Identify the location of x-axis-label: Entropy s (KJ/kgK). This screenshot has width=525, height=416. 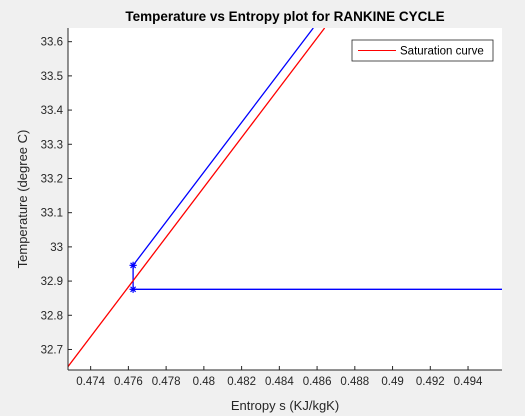
(285, 405).